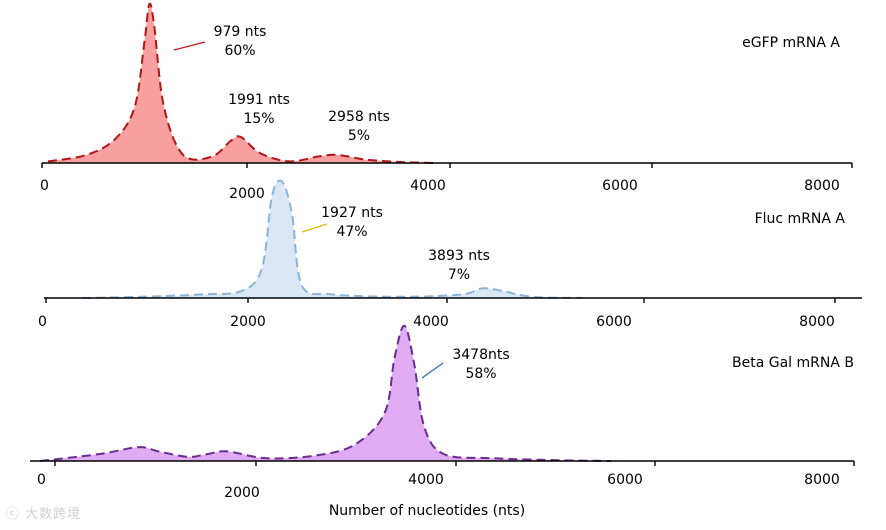  Describe the element at coordinates (44, 186) in the screenshot. I see `panel-0-tick-label-0: 0` at that location.